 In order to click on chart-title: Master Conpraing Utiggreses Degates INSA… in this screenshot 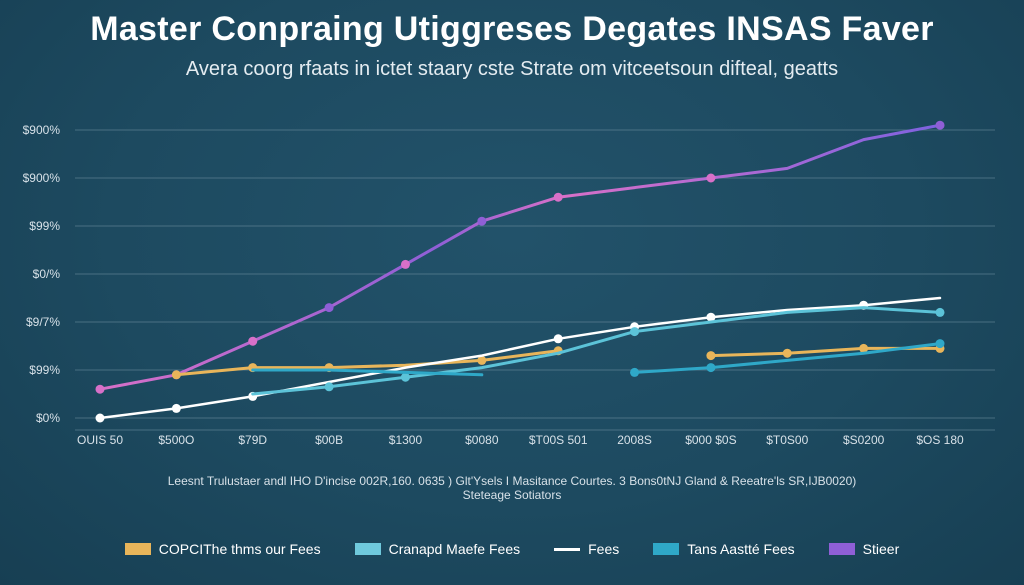, I will do `click(512, 29)`.